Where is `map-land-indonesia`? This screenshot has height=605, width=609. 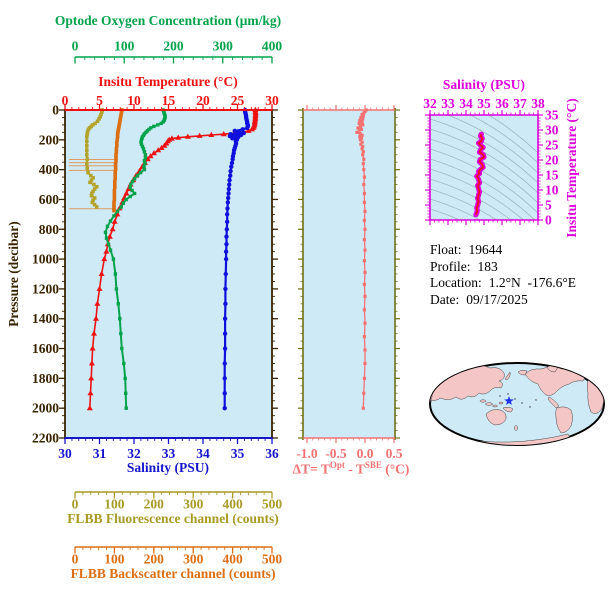 map-land-indonesia is located at coordinates (483, 401).